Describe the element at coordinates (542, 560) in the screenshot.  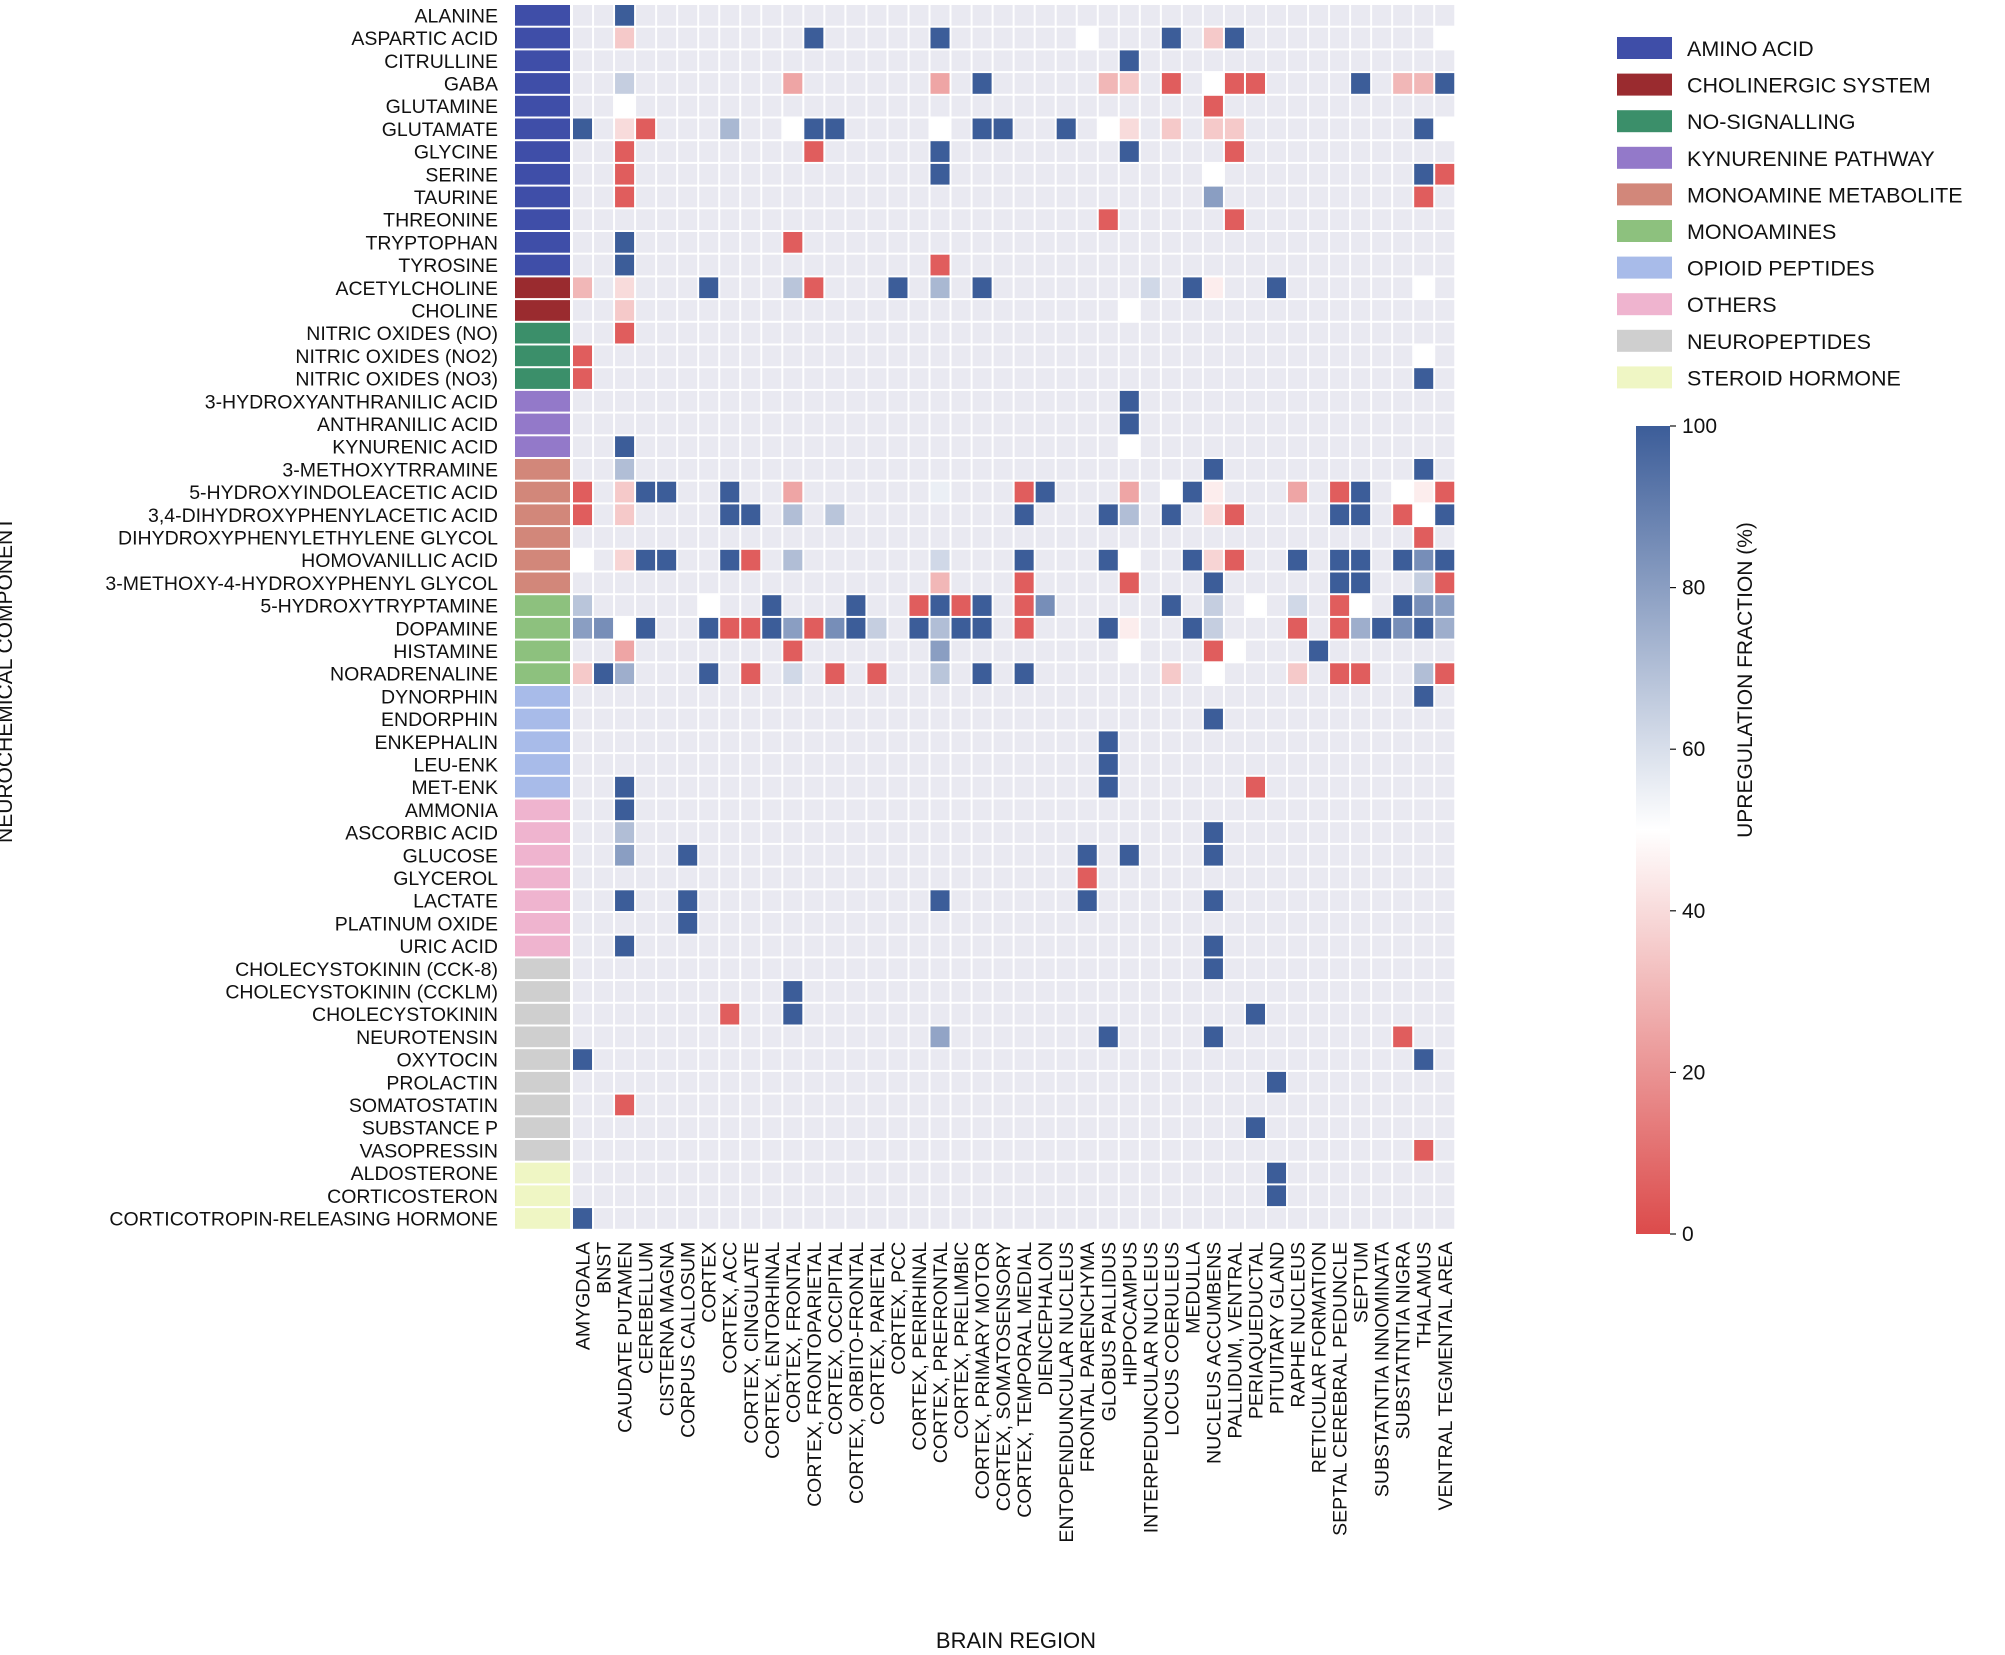
I see `category-swatch-monoamine-metabolite` at that location.